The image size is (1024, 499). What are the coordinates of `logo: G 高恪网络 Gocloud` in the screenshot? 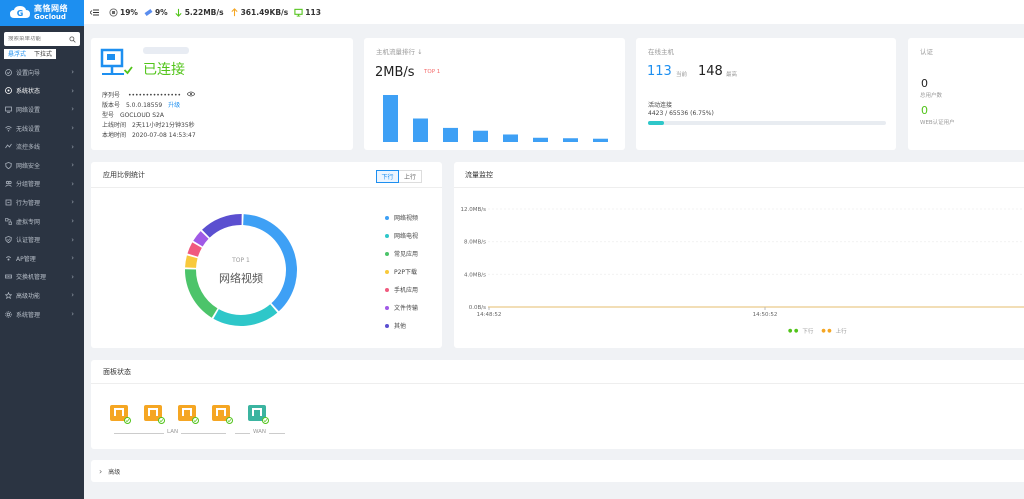 It's located at (42, 13).